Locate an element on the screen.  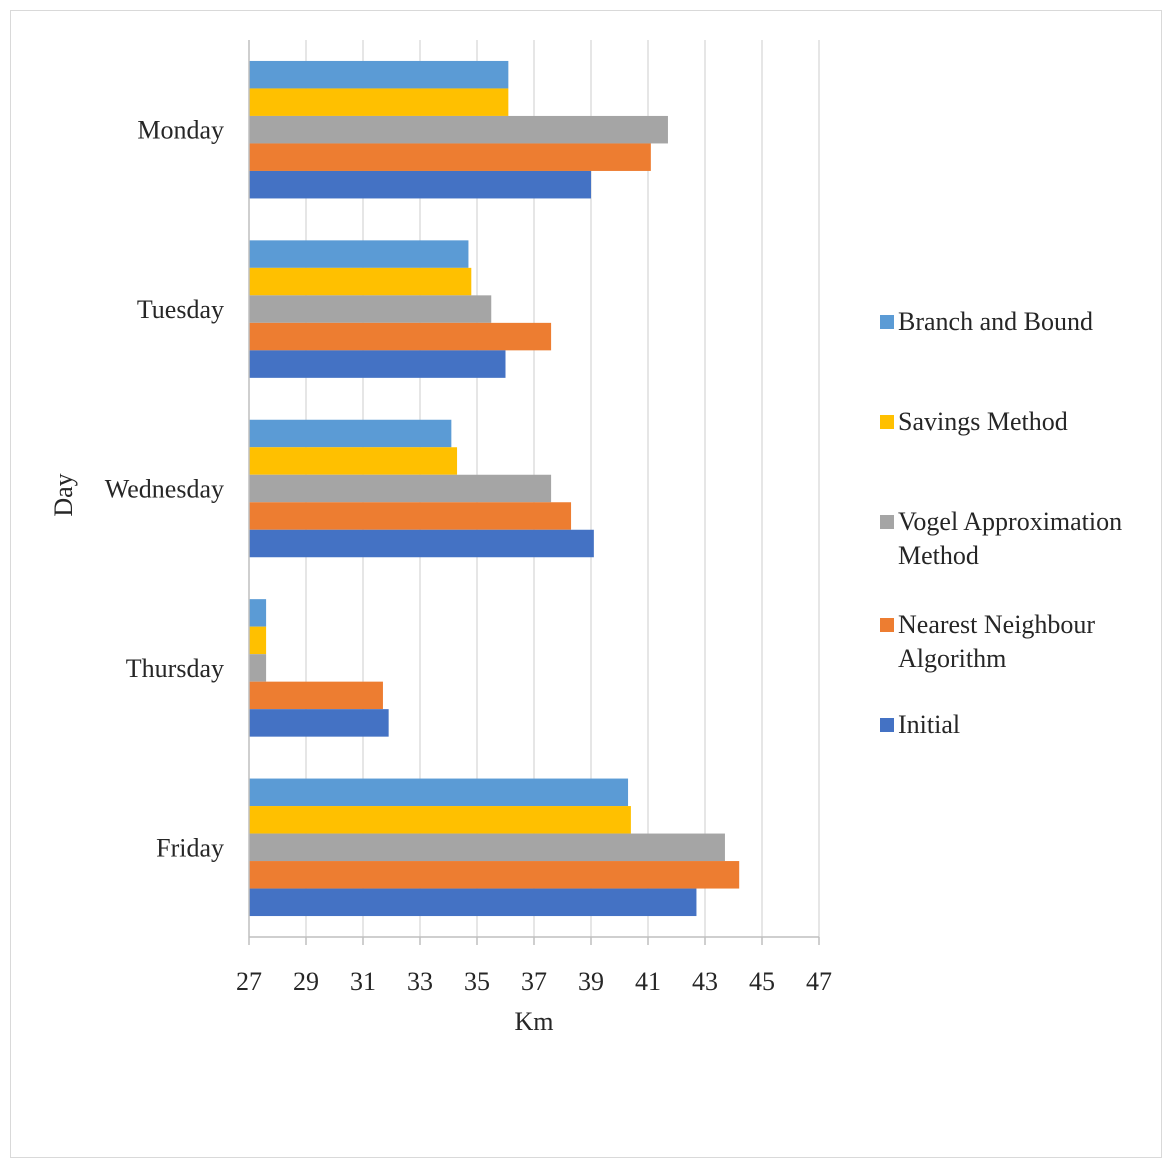
category-label: Monday is located at coordinates (180, 130).